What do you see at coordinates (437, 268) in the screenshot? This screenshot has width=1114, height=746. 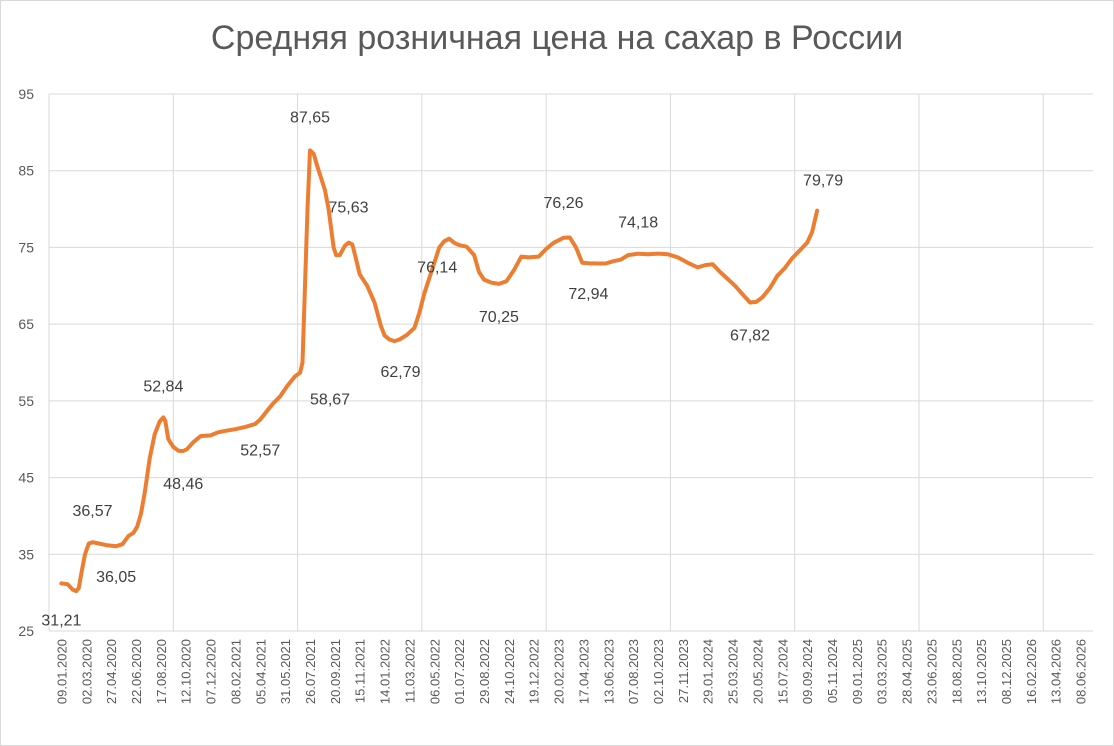 I see `data-label: 76,14` at bounding box center [437, 268].